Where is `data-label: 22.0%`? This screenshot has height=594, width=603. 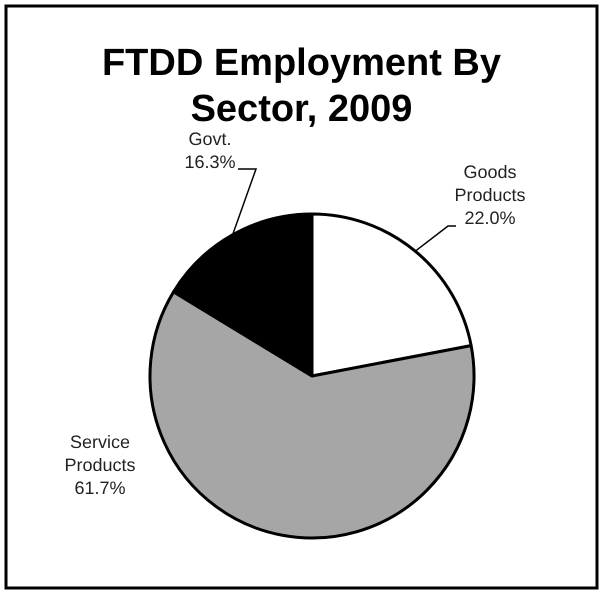 data-label: 22.0% is located at coordinates (490, 218).